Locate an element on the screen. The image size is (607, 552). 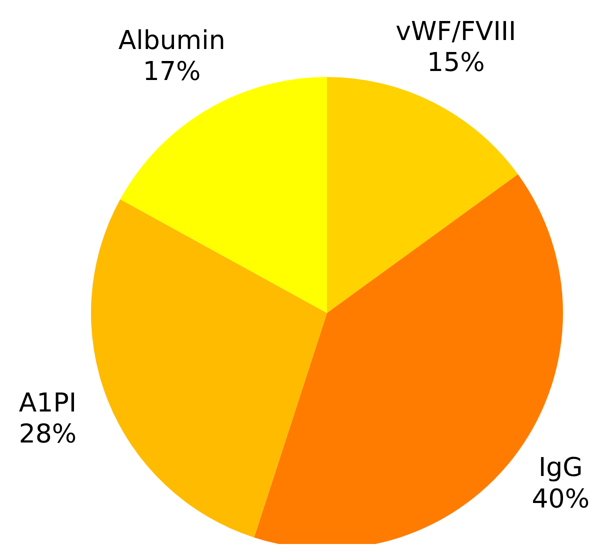
slice-label: Albumin is located at coordinates (172, 41).